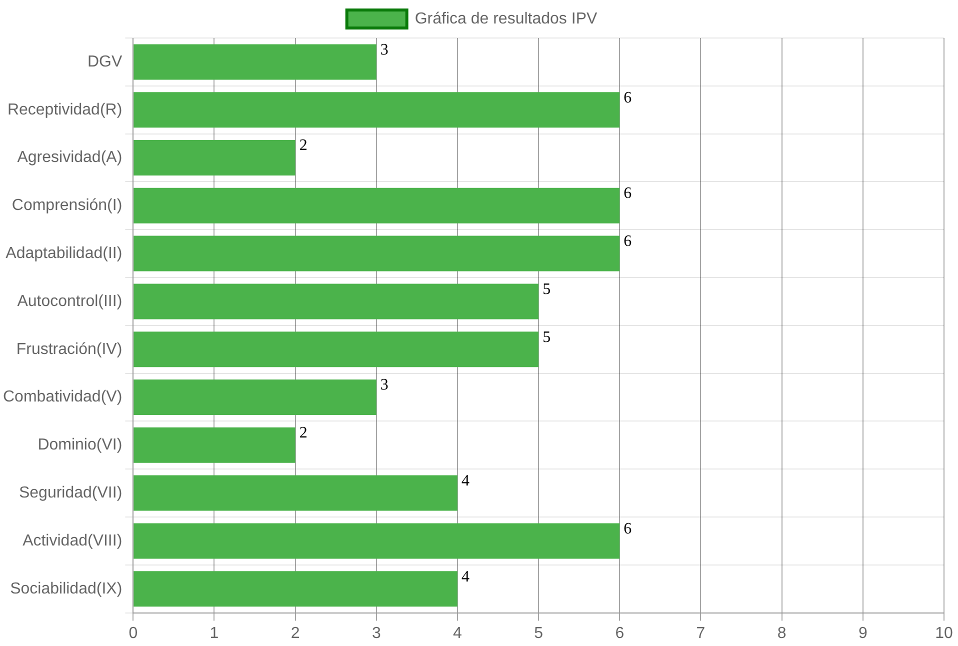 Image resolution: width=958 pixels, height=646 pixels. What do you see at coordinates (457, 633) in the screenshot?
I see `x-tick-label: 4` at bounding box center [457, 633].